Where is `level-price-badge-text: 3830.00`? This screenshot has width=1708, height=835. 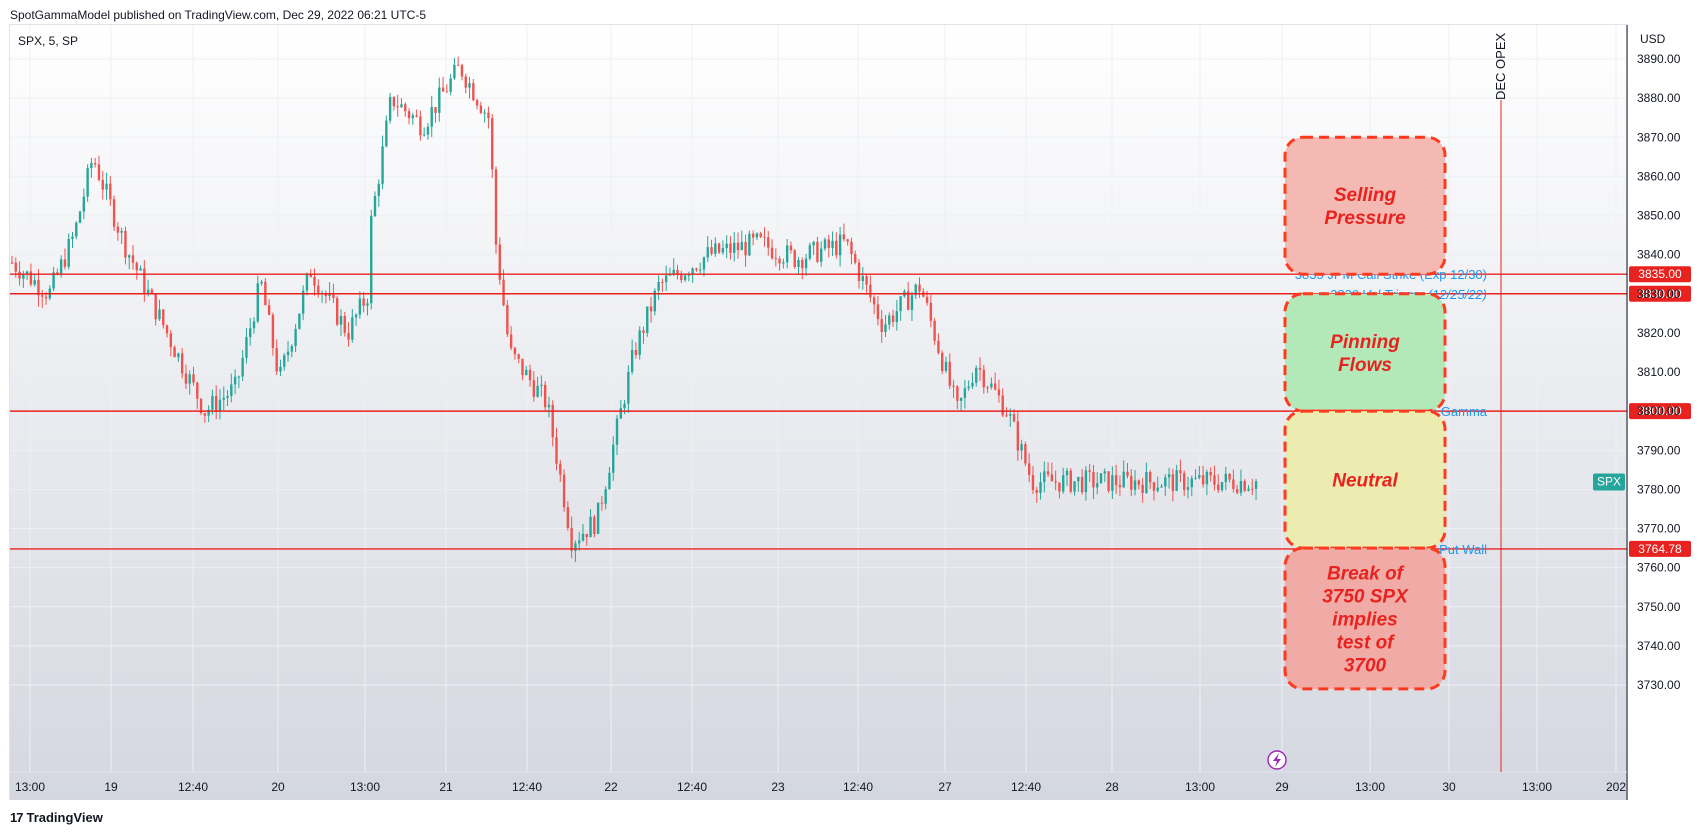 level-price-badge-text: 3830.00 is located at coordinates (1660, 294).